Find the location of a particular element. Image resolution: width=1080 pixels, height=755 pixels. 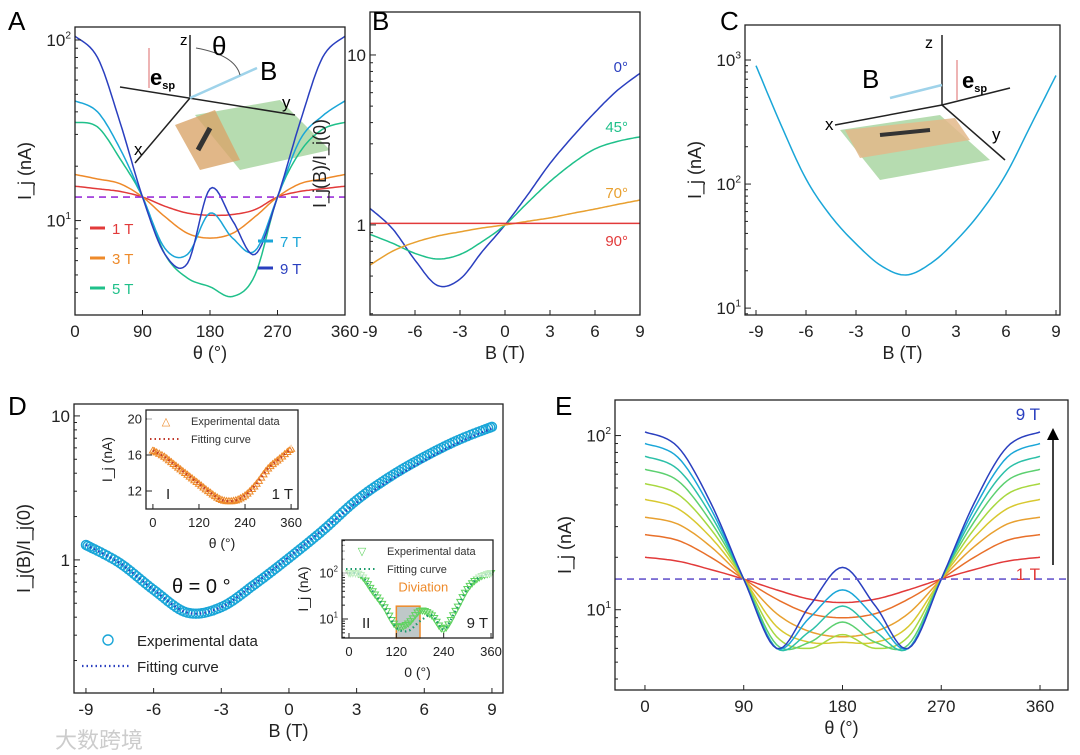

watermark: 大数跨境 is located at coordinates (99, 740).